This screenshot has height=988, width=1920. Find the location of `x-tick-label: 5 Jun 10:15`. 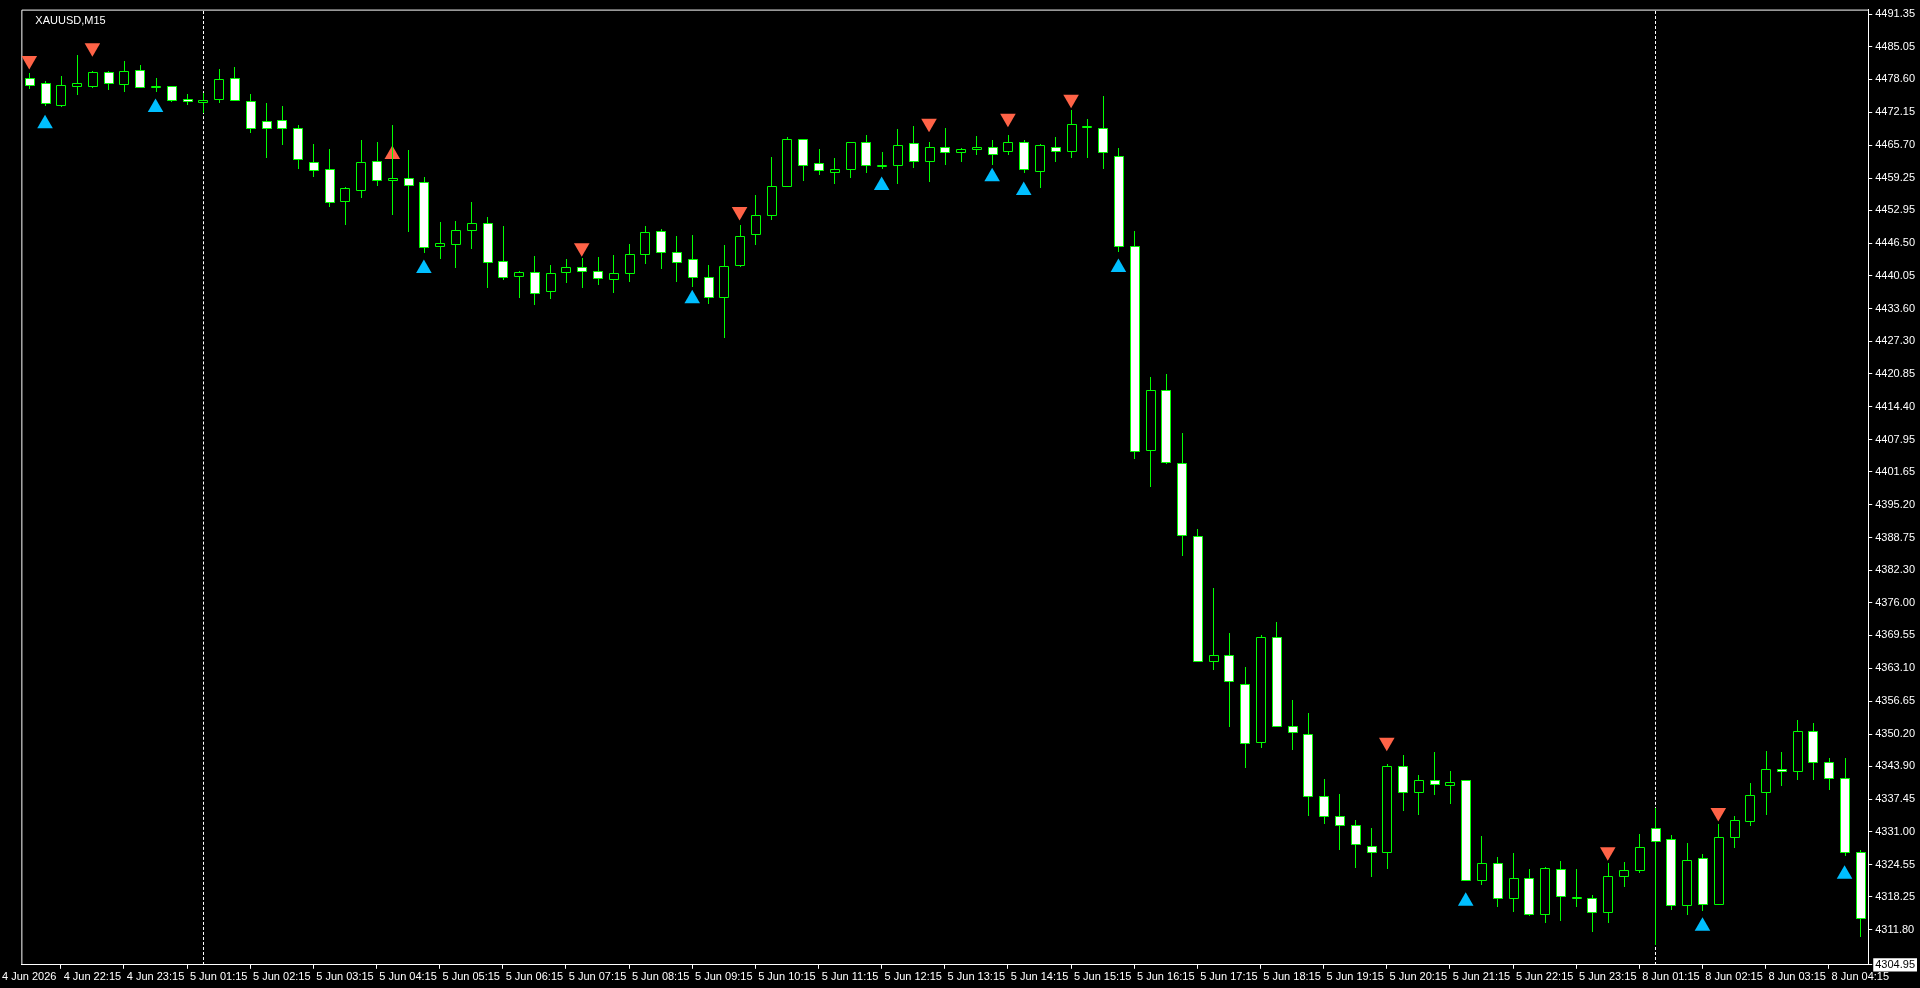

x-tick-label: 5 Jun 10:15 is located at coordinates (787, 976).